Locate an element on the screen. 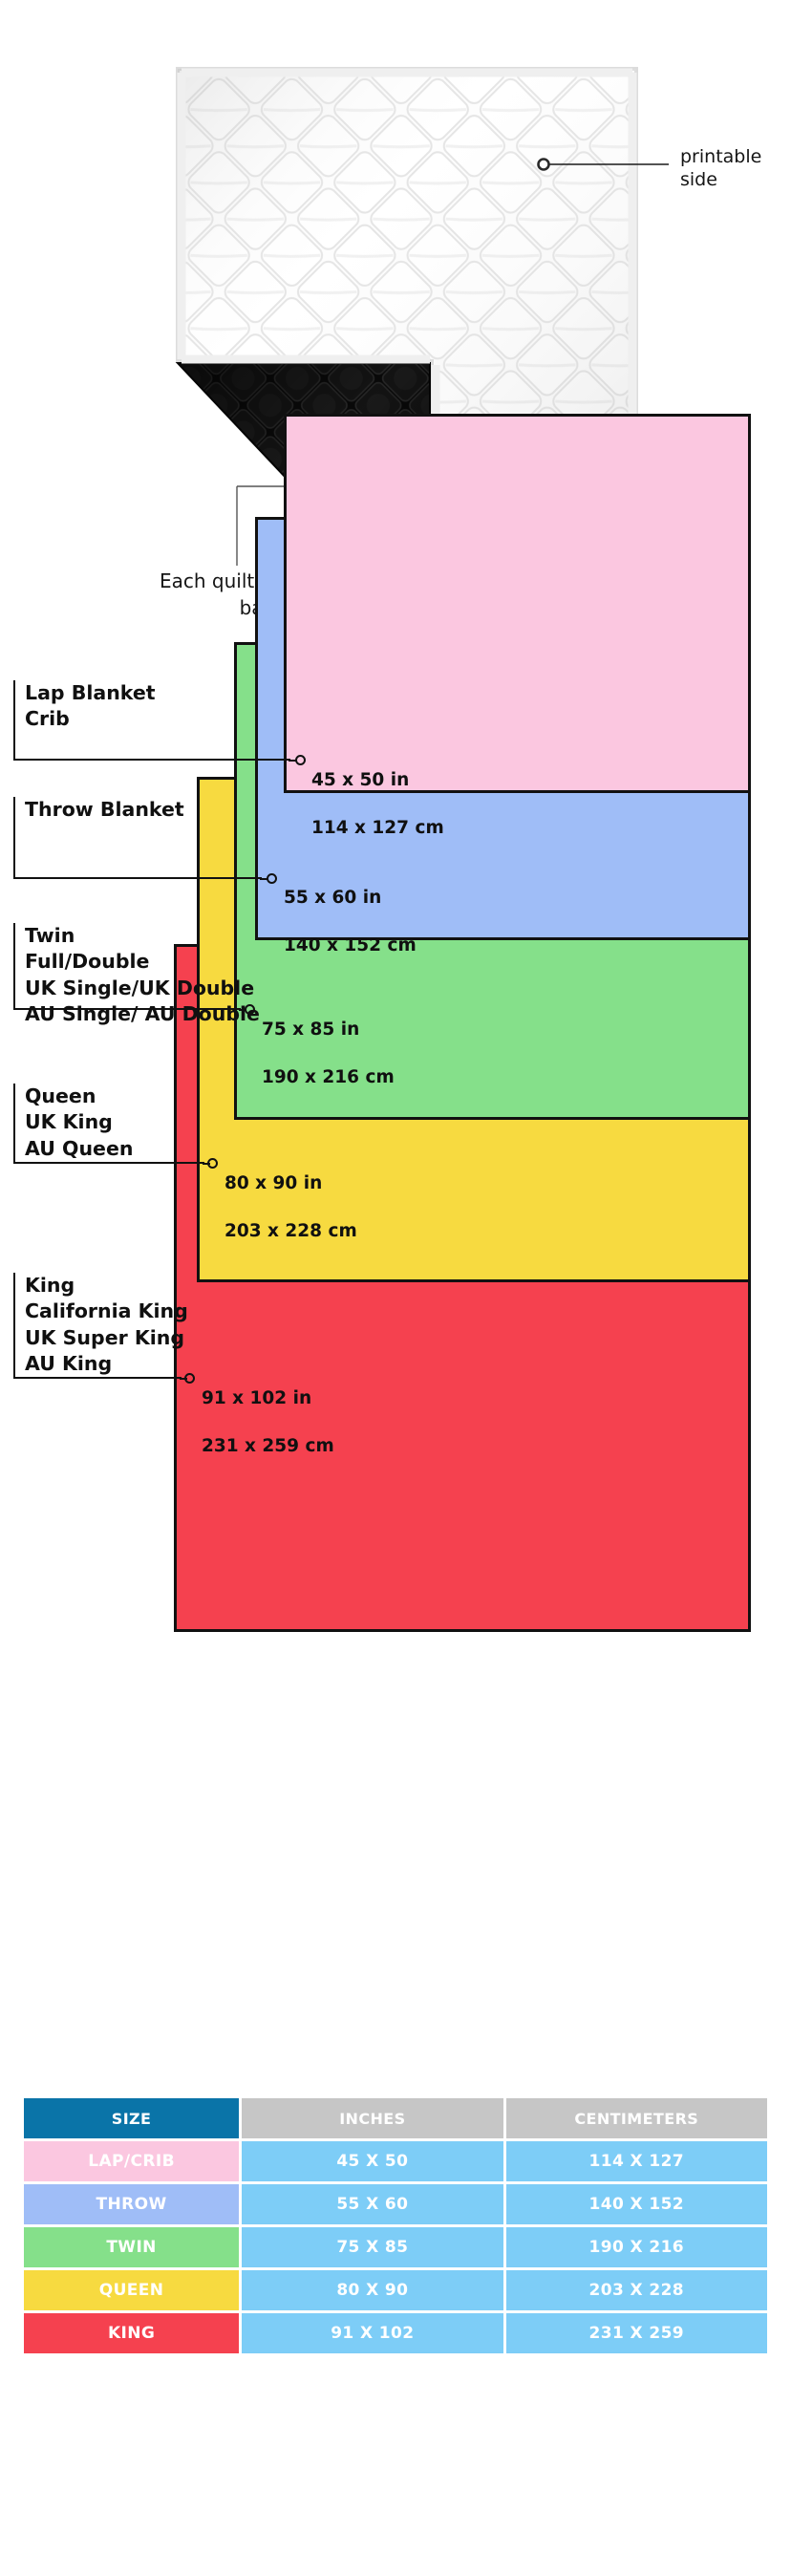 Image resolution: width=791 pixels, height=2576 pixels. size-label-throw: Throw Blanket is located at coordinates (104, 809).